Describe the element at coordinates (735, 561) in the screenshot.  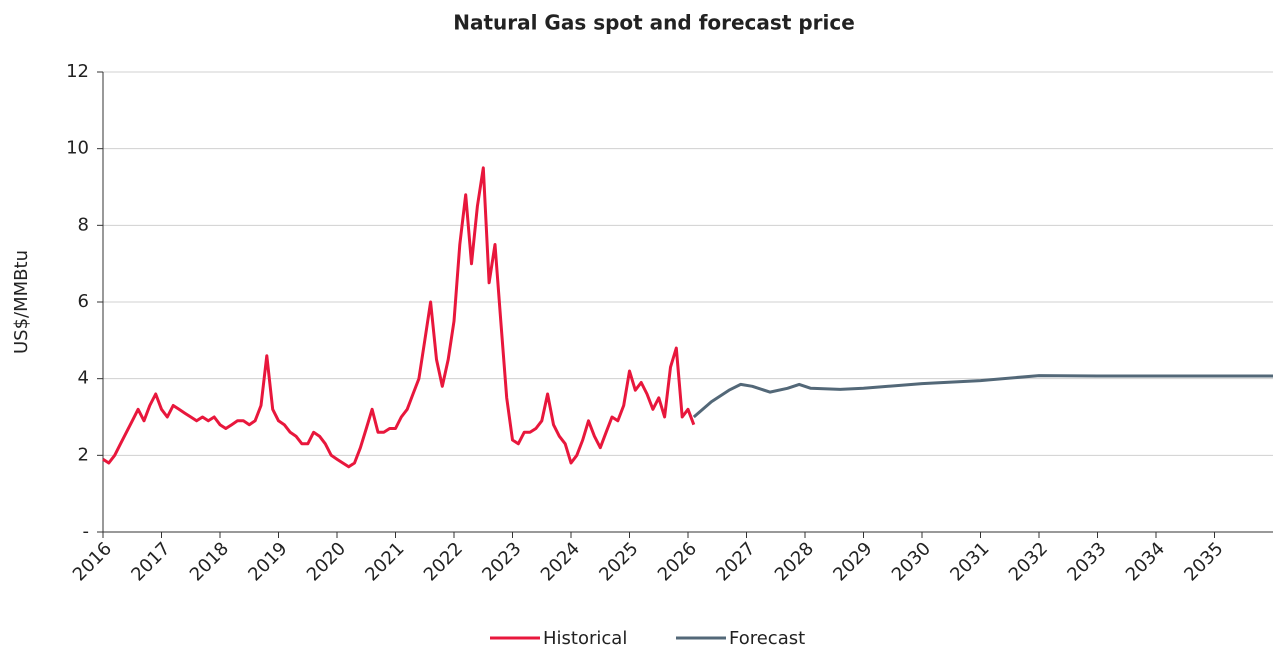
I see `x-tick-label: 2027` at that location.